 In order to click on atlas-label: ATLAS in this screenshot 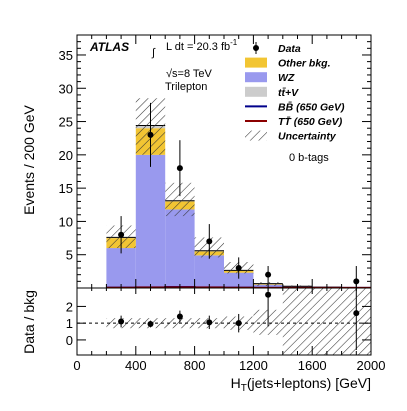, I will do `click(109, 47)`.